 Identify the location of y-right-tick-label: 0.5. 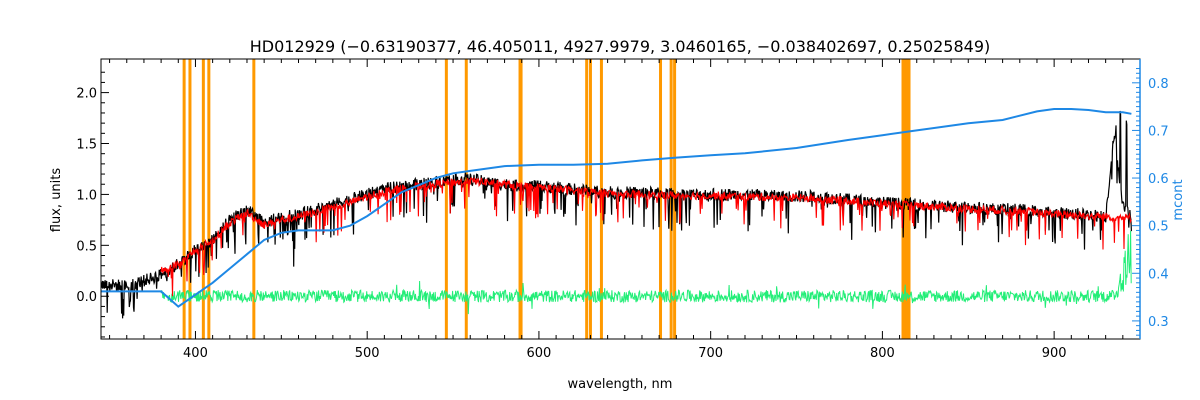
(1158, 227).